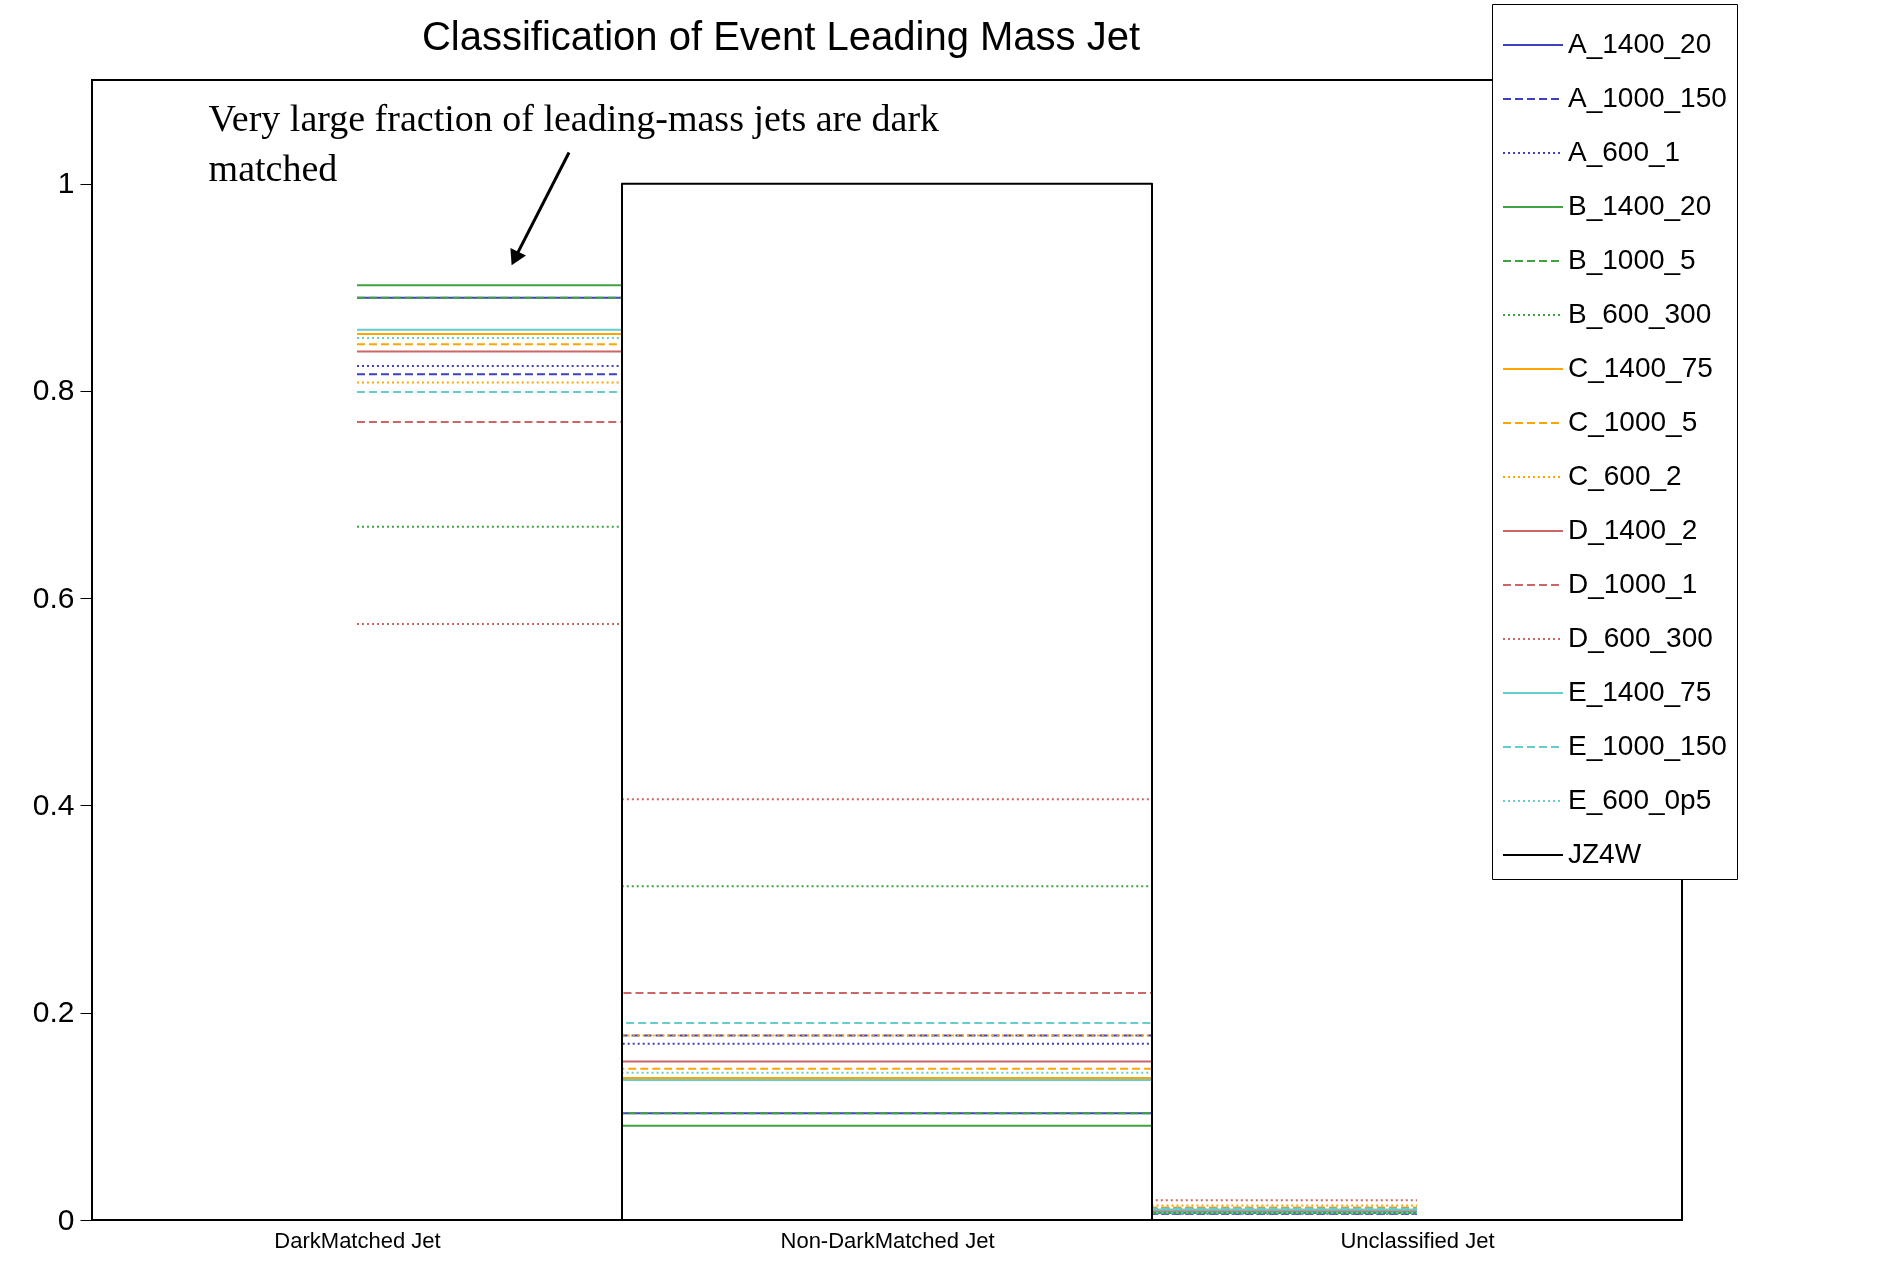 Image resolution: width=1878 pixels, height=1279 pixels. Describe the element at coordinates (53, 597) in the screenshot. I see `y-tick-label: 0.6` at that location.